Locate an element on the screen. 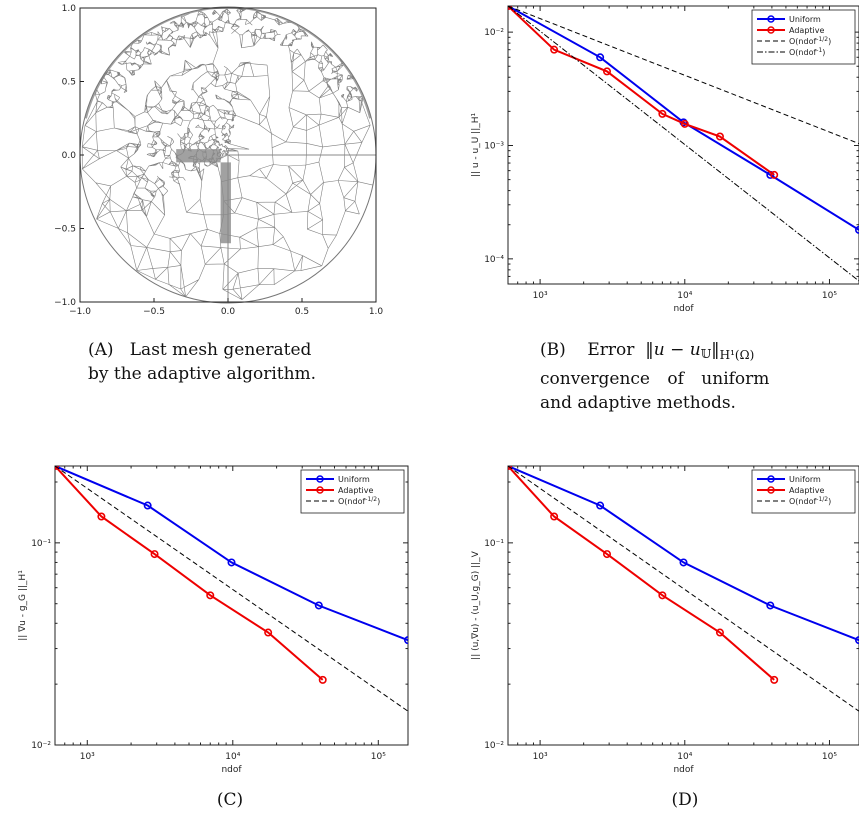 This screenshot has height=823, width=859. caption-a-tag: (A) is located at coordinates (101, 350).